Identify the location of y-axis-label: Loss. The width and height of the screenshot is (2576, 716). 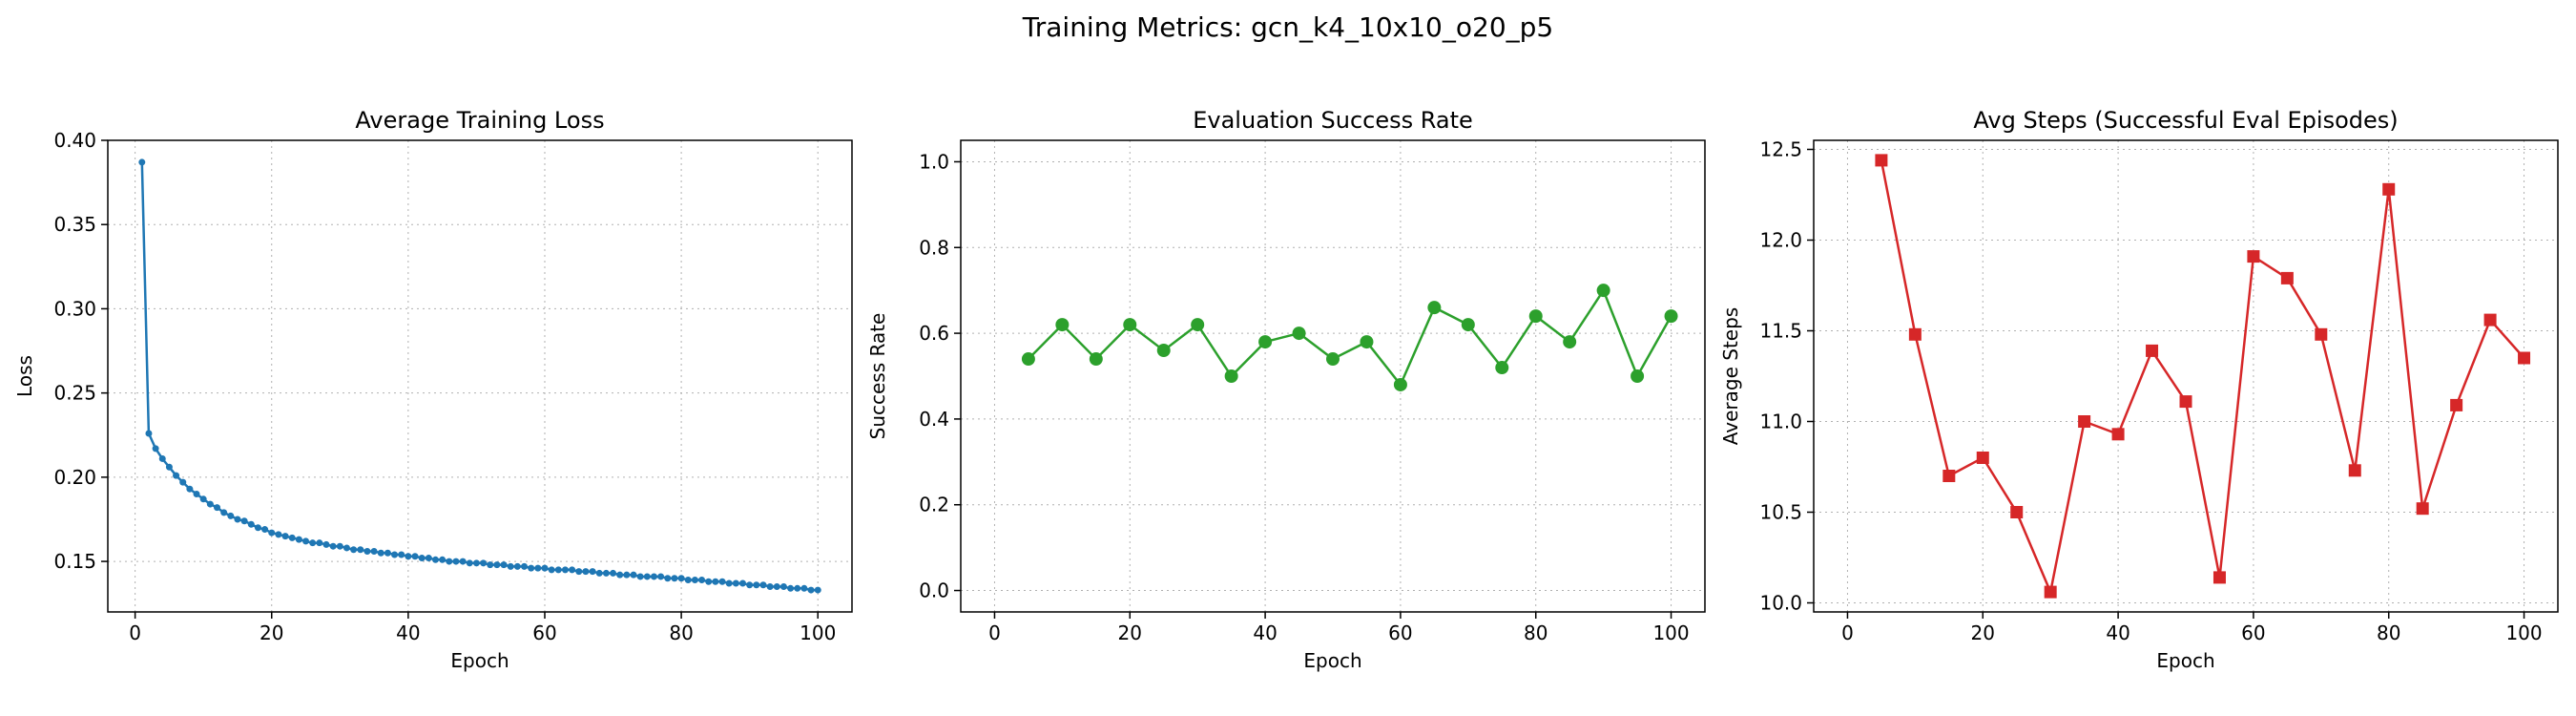
(24, 376).